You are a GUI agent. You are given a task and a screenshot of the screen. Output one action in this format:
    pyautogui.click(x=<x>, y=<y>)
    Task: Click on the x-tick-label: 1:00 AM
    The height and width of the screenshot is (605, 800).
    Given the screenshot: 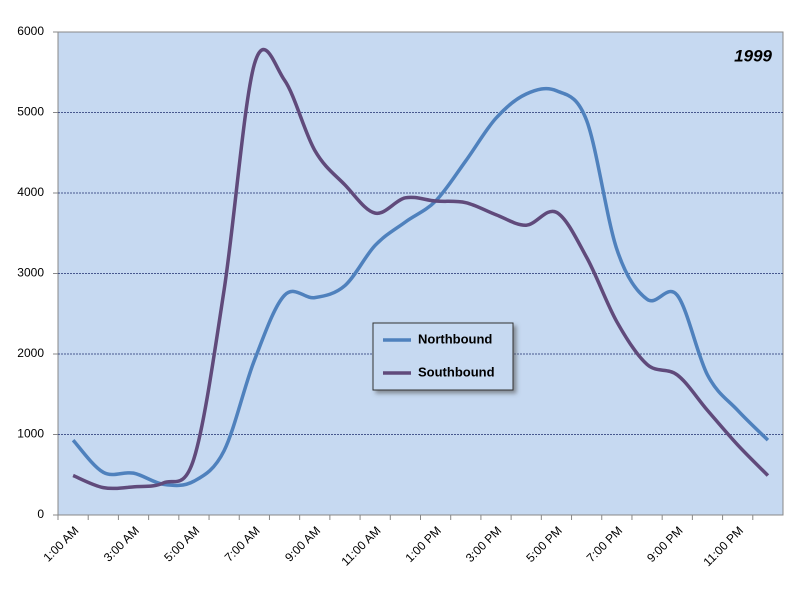 What is the action you would take?
    pyautogui.click(x=60, y=543)
    